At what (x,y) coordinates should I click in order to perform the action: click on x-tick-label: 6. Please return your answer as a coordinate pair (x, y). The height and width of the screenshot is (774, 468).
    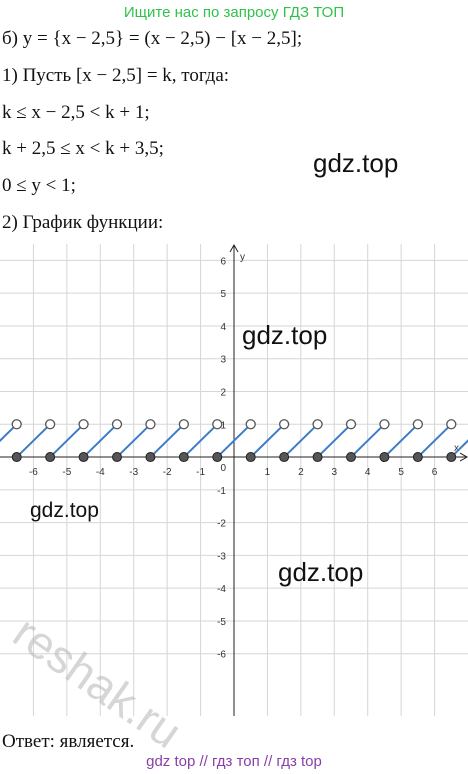
    Looking at the image, I should click on (435, 472).